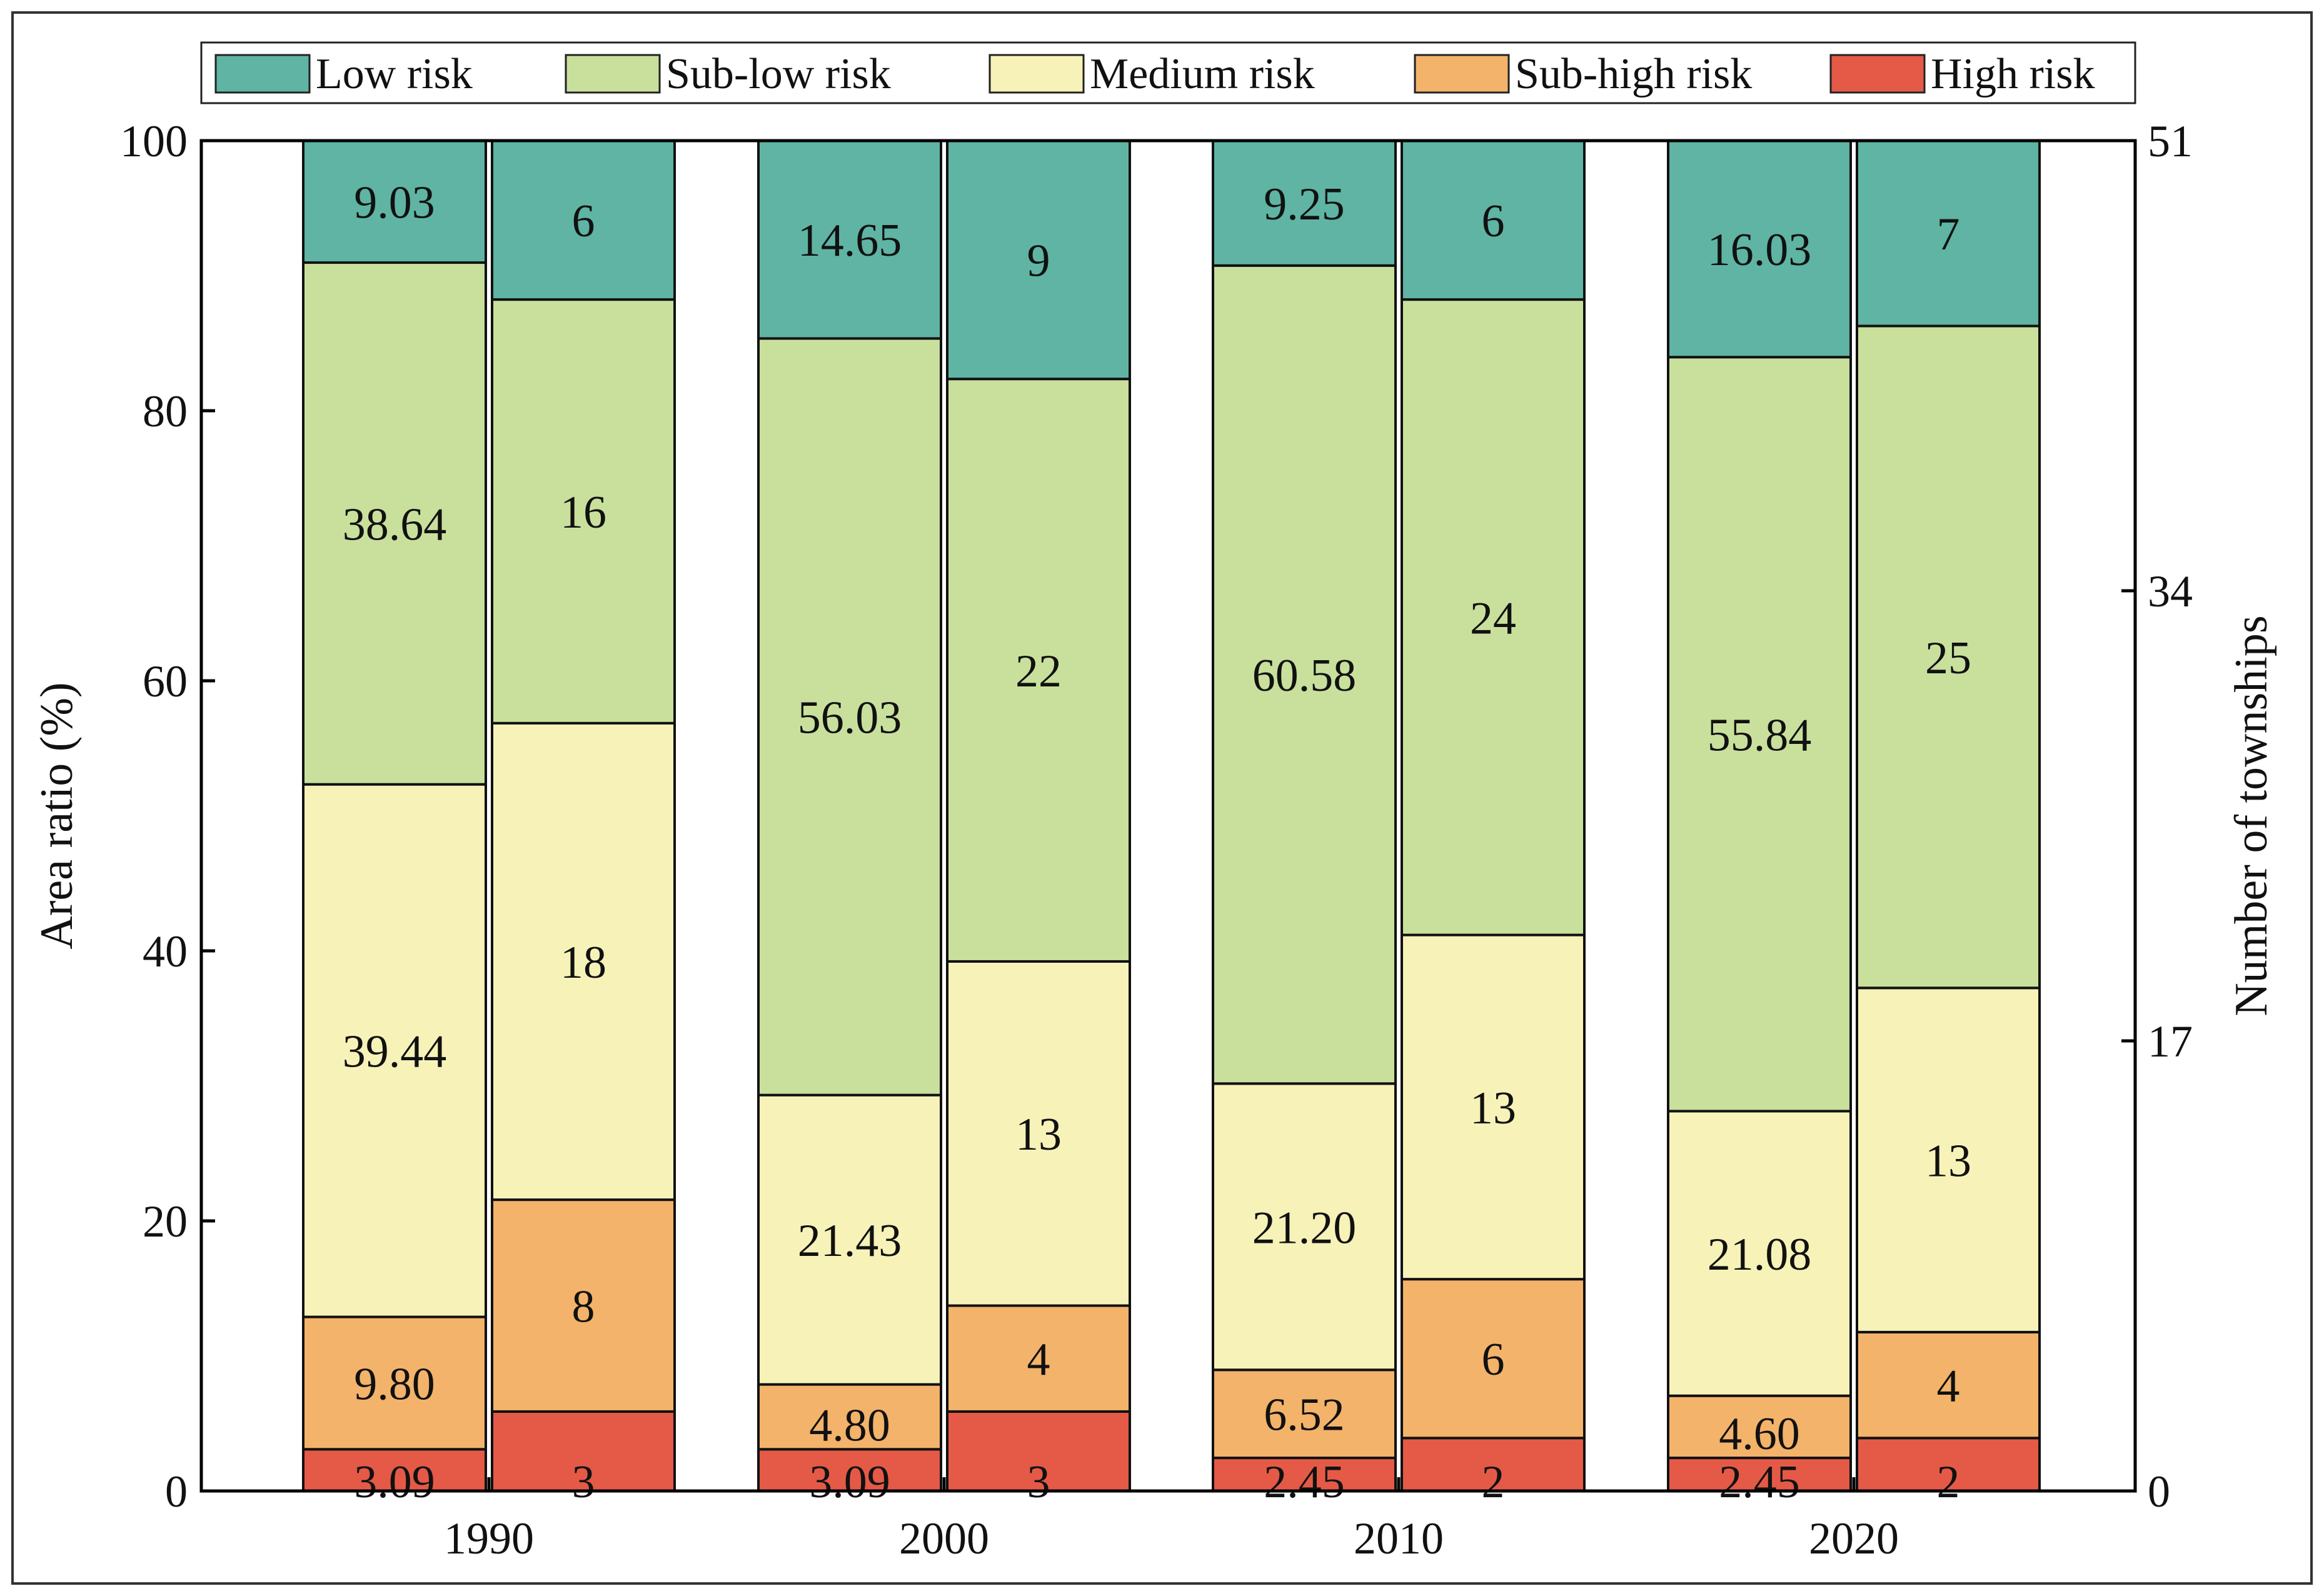 The image size is (2324, 1596). Describe the element at coordinates (849, 1425) in the screenshot. I see `area-bar-2000-label-sub-high-risk: 4.80` at that location.